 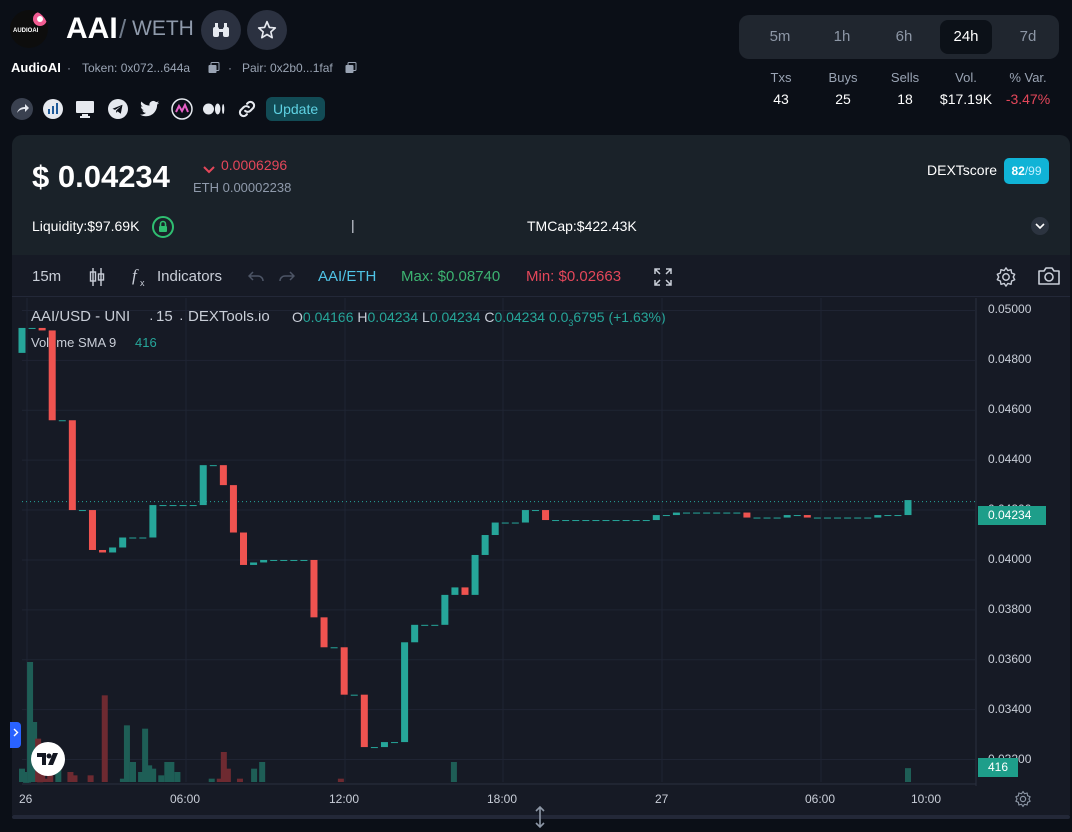 What do you see at coordinates (163, 28) in the screenshot?
I see `quote-symbol: WETH` at bounding box center [163, 28].